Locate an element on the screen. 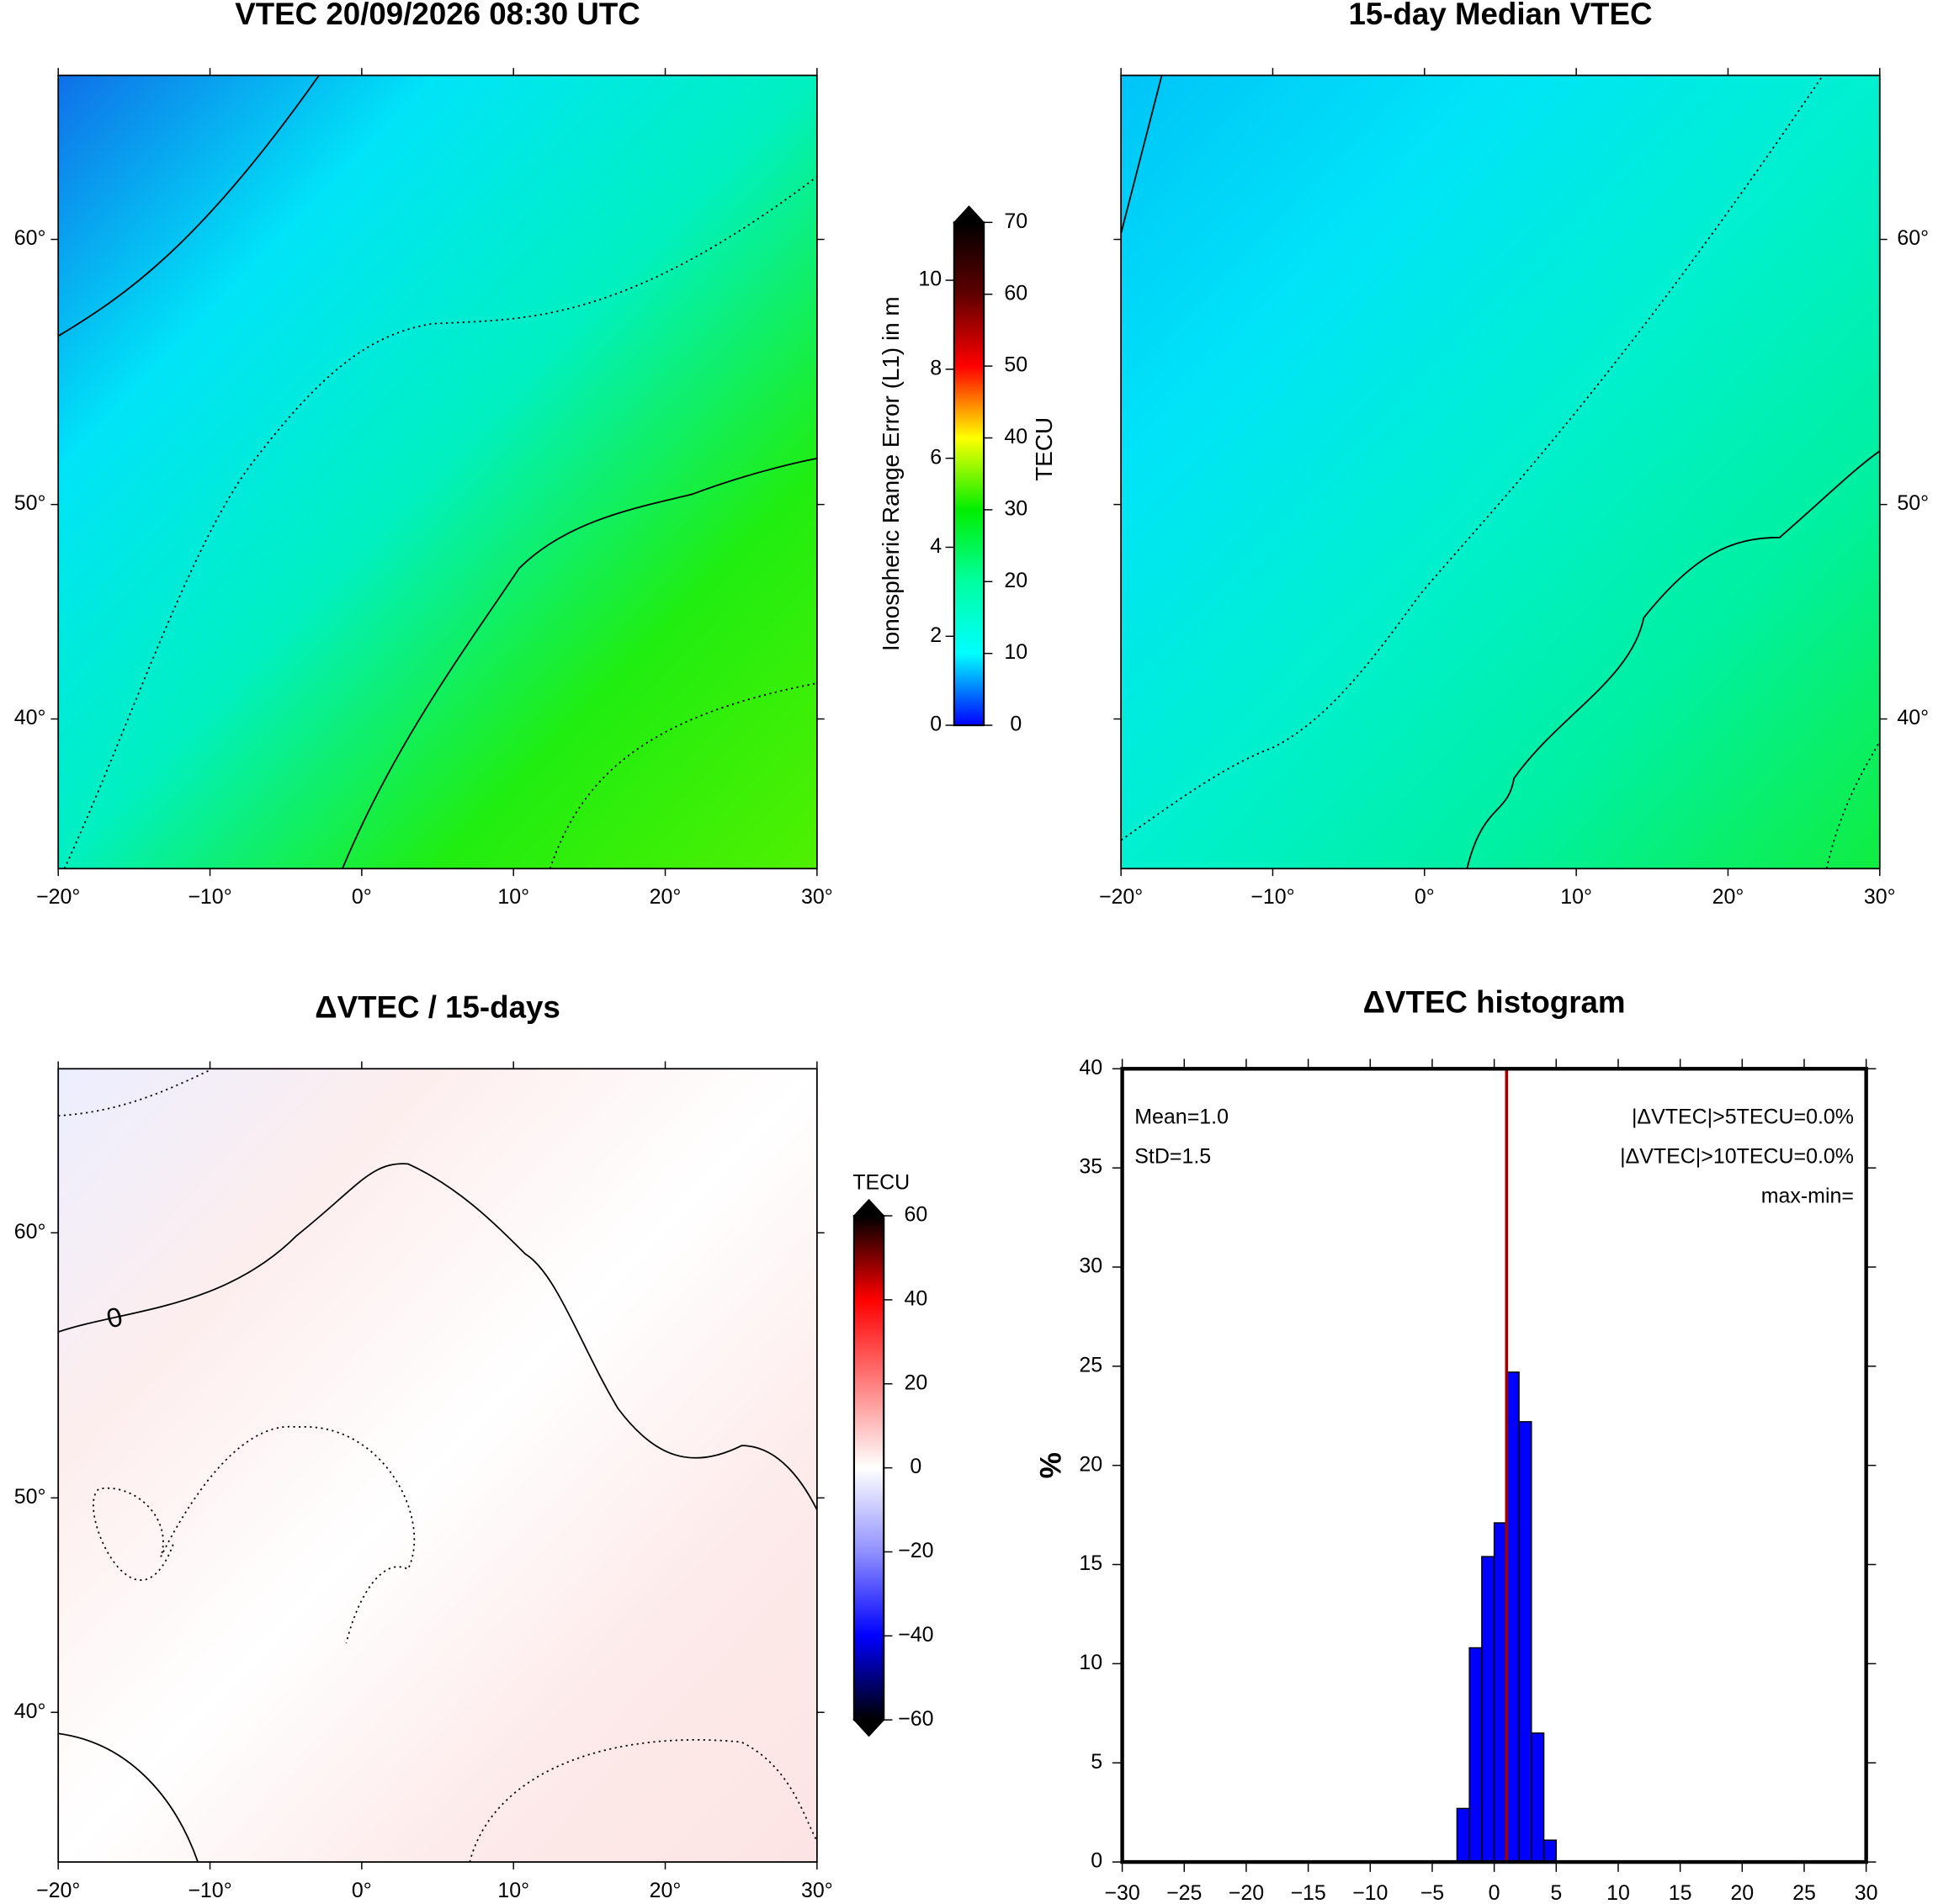 The height and width of the screenshot is (1904, 1938). x-tick-label: 0° is located at coordinates (362, 1890).